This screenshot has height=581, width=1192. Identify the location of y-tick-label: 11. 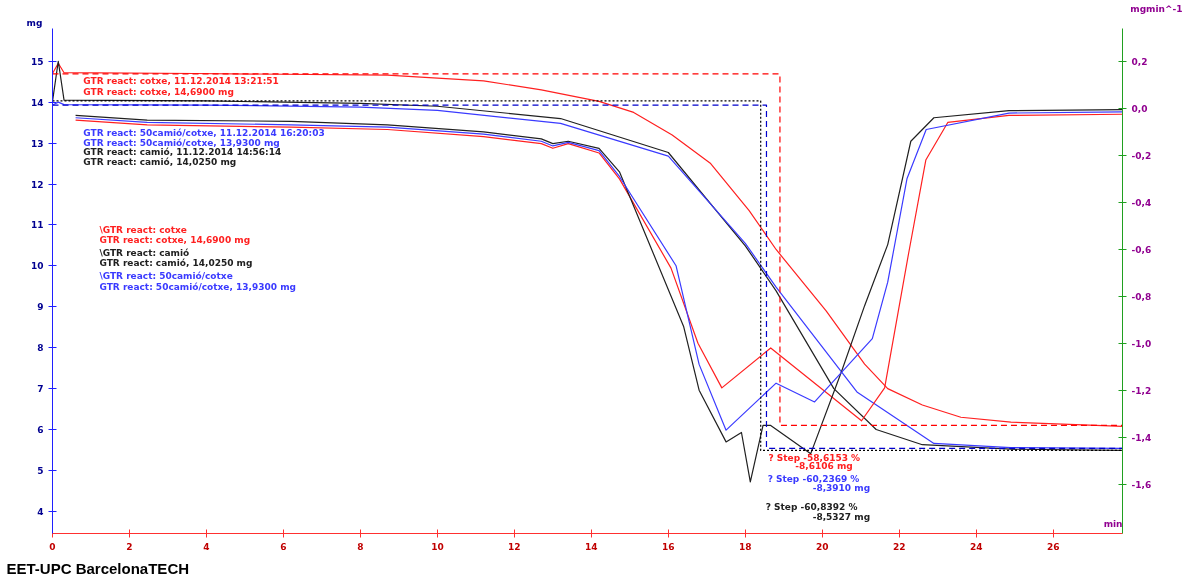
(37, 225).